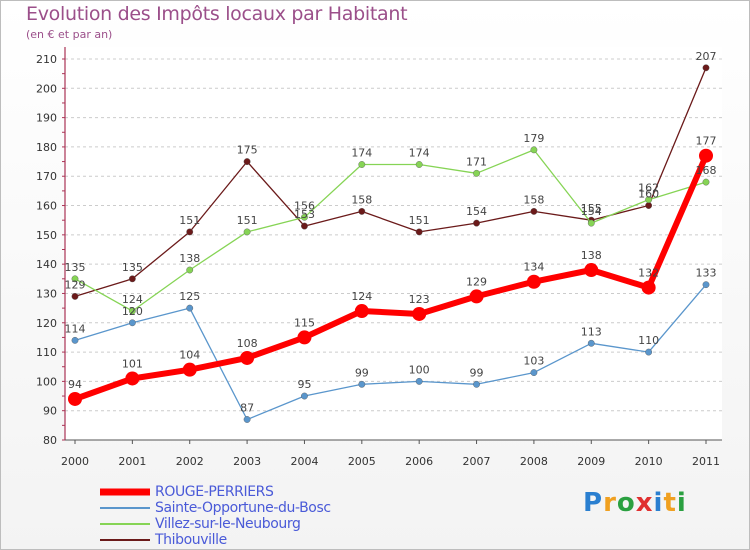  I want to click on y-tick-label: 160, so click(46, 206).